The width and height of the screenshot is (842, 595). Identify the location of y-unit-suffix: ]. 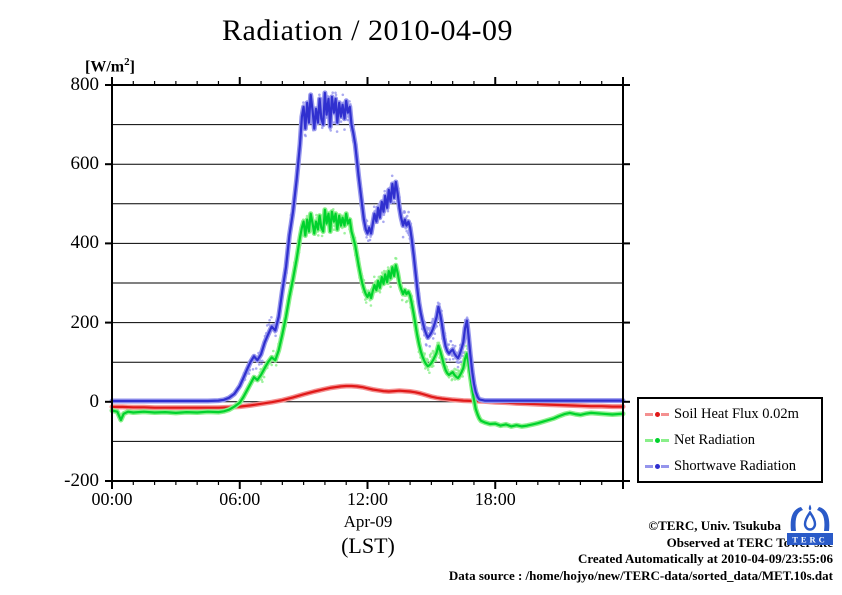
(132, 67).